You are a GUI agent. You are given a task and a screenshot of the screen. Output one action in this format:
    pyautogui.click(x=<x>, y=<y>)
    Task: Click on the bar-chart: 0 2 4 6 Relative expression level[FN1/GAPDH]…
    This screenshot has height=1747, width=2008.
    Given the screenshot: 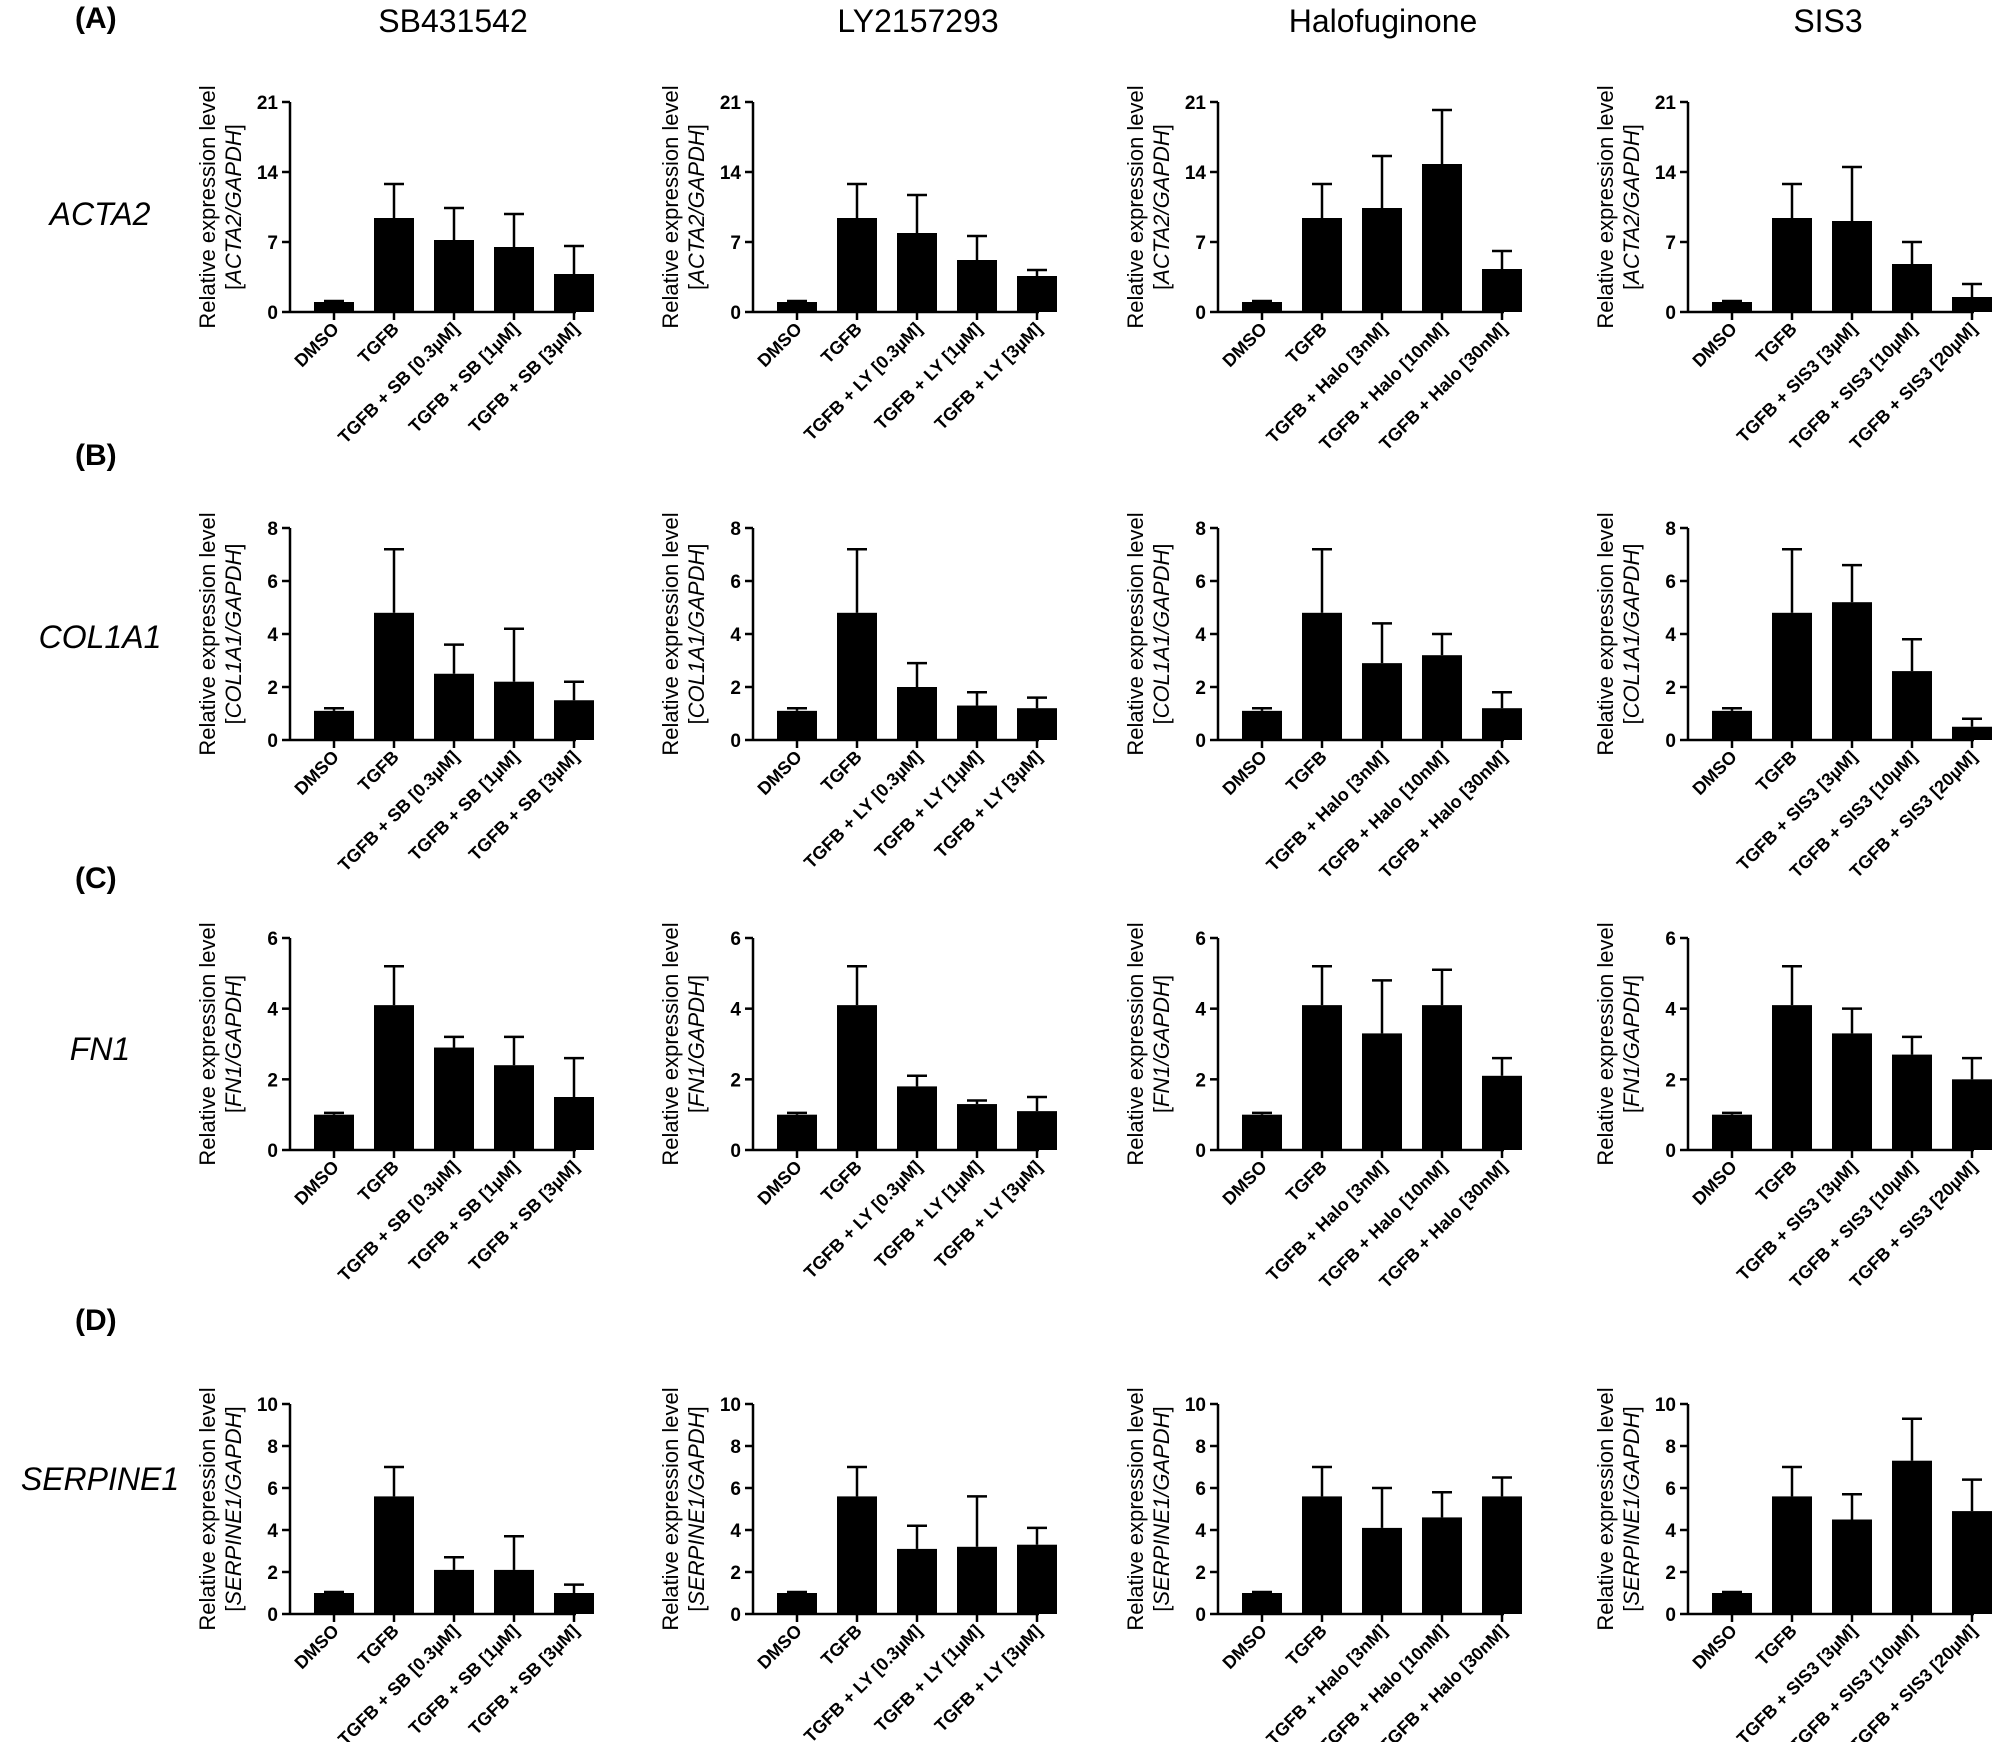 What is the action you would take?
    pyautogui.click(x=1322, y=1107)
    